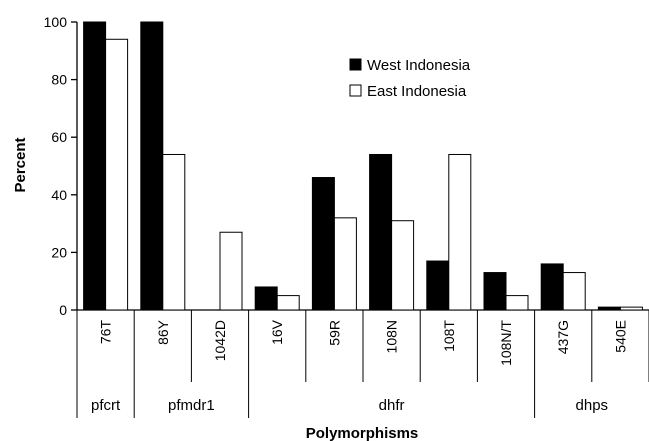 The image size is (649, 441). I want to click on x-category-label: 86Y, so click(163, 332).